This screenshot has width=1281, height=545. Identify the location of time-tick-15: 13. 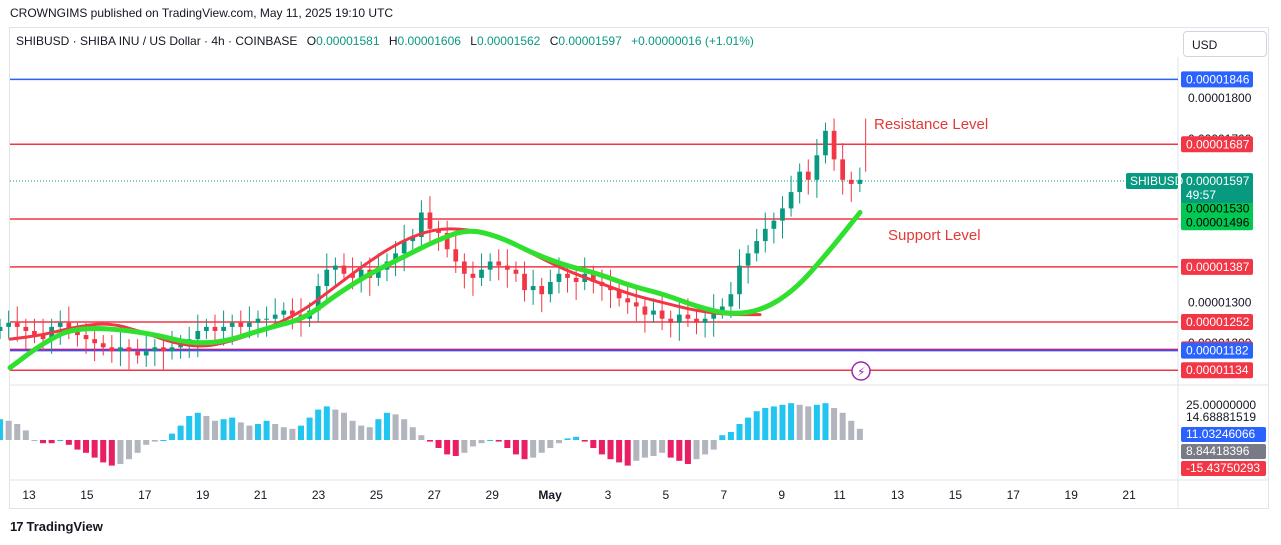
(898, 495).